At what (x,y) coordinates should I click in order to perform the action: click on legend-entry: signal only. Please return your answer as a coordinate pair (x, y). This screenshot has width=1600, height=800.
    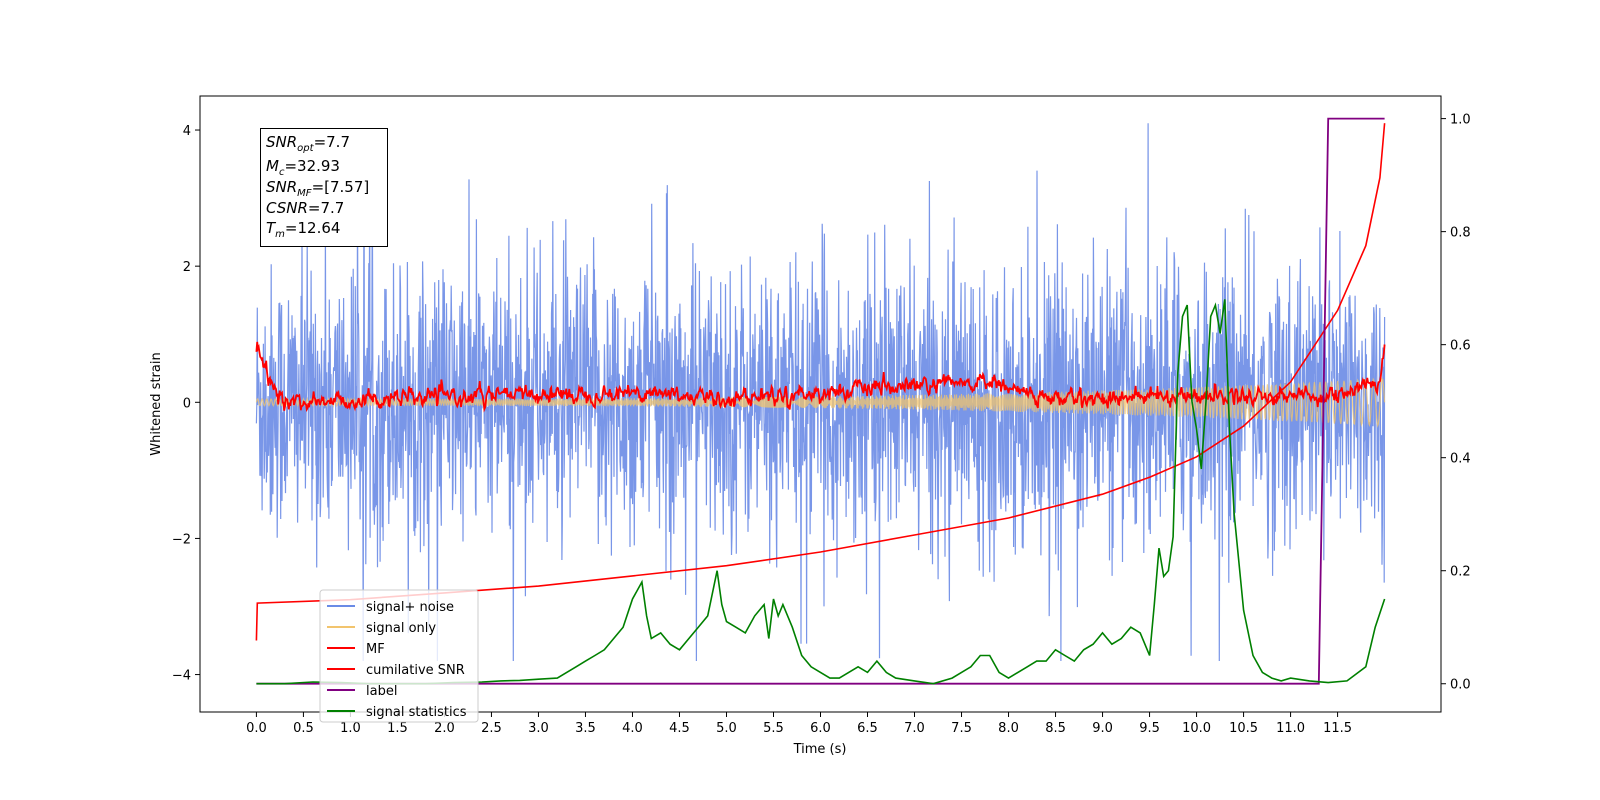
    Looking at the image, I should click on (401, 628).